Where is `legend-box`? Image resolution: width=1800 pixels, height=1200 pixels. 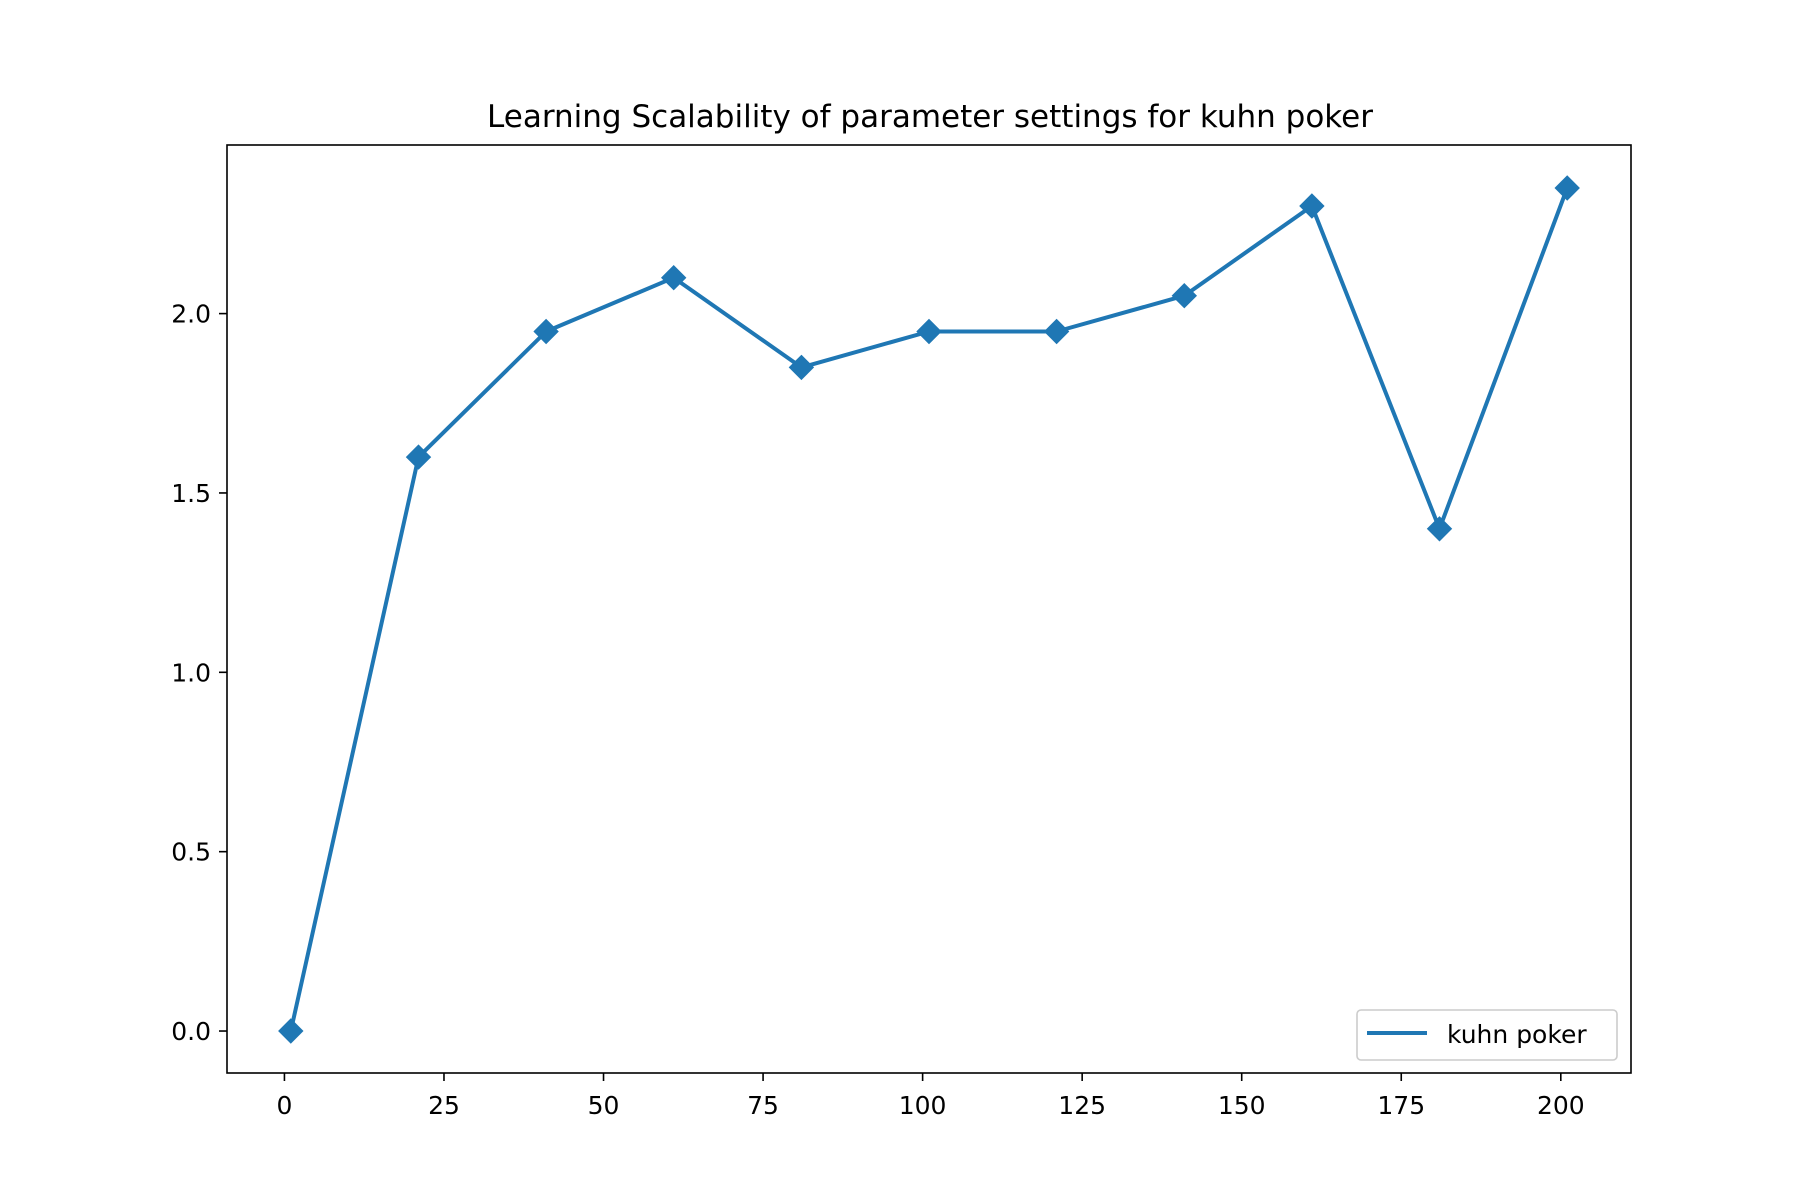
legend-box is located at coordinates (1487, 1035).